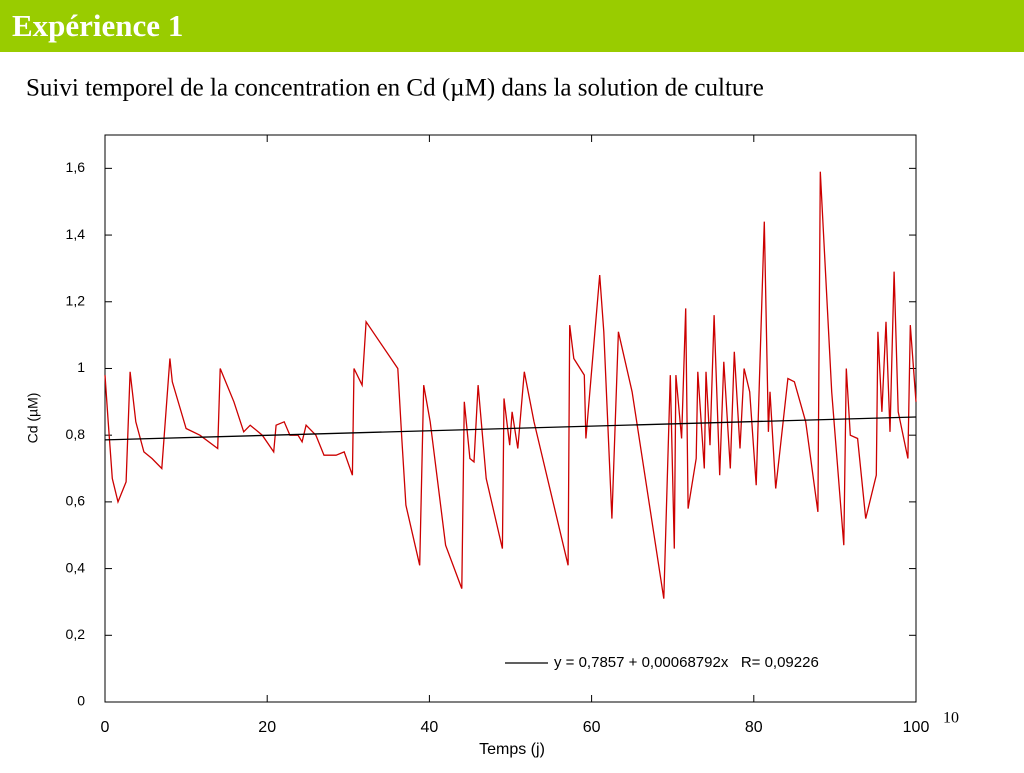 This screenshot has height=773, width=1024. I want to click on series-line, so click(510, 428).